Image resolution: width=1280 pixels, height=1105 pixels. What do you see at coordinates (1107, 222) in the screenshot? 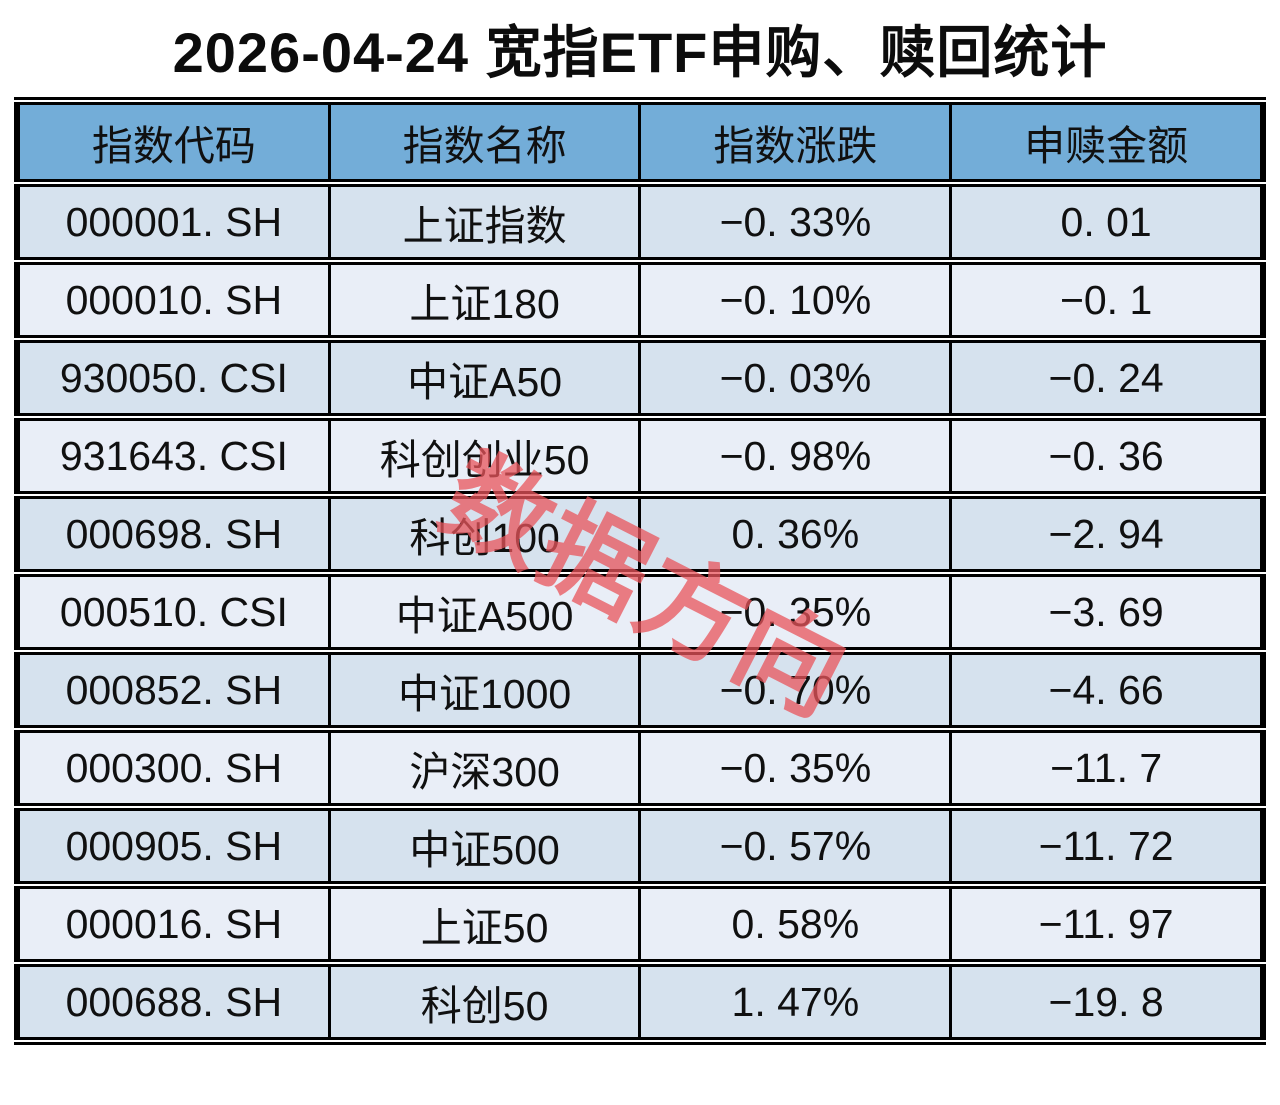
I see `cell-amount: 0. 01` at bounding box center [1107, 222].